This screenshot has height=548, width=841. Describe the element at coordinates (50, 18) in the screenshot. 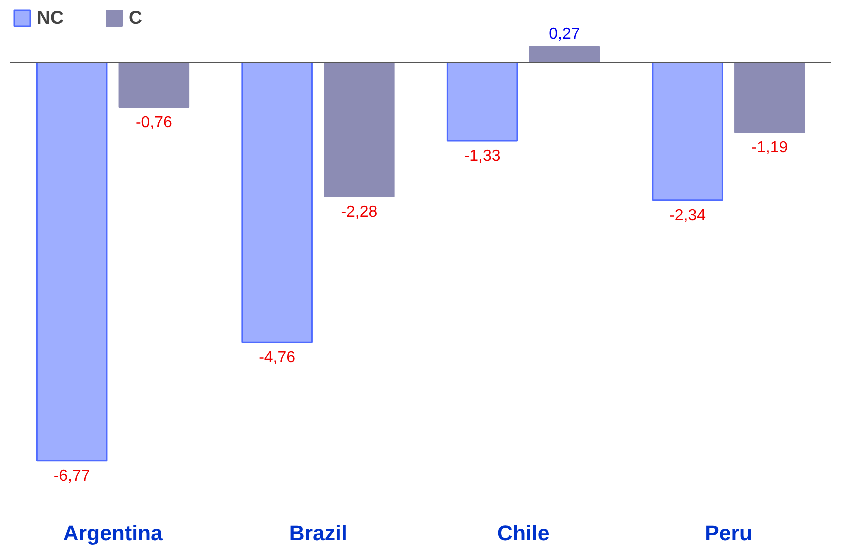

I see `legend-label: NC` at that location.